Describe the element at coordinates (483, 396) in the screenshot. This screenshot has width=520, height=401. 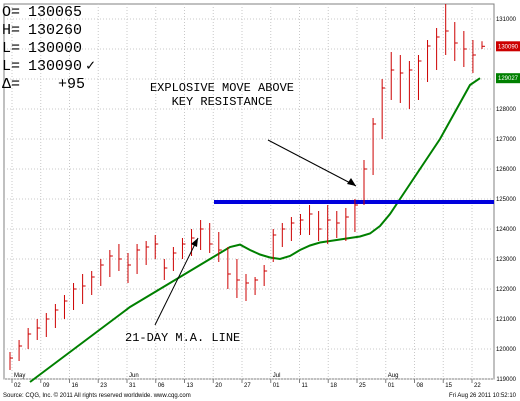
I see `timestamp-footer: Fri Aug 26 2011 10:52:10` at that location.